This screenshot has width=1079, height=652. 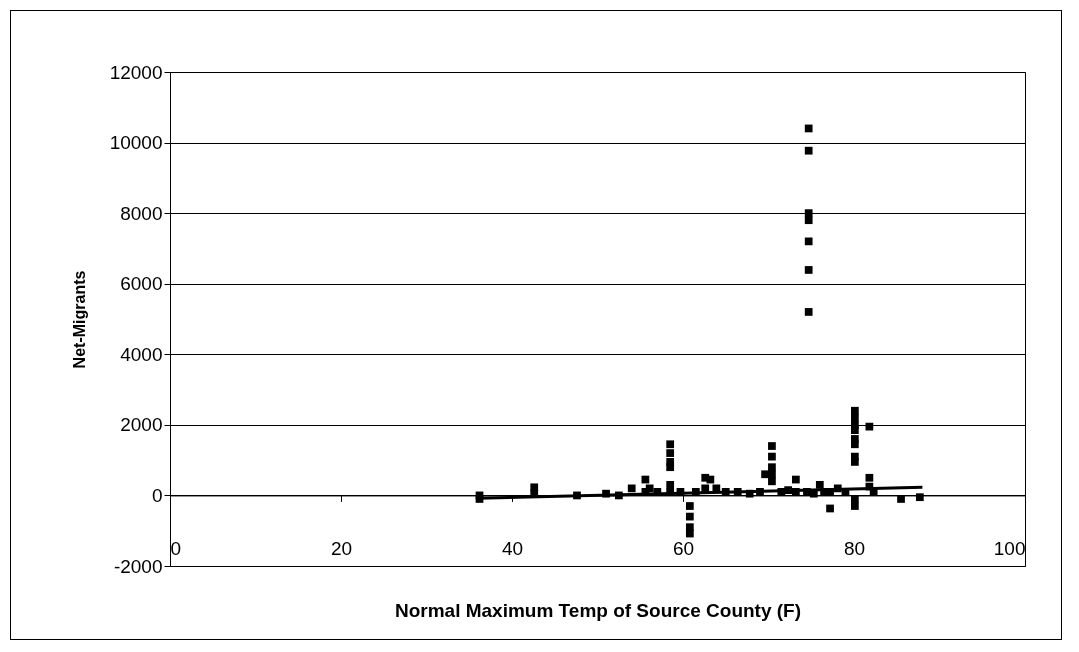 I want to click on x-tick-label: 40, so click(x=512, y=548).